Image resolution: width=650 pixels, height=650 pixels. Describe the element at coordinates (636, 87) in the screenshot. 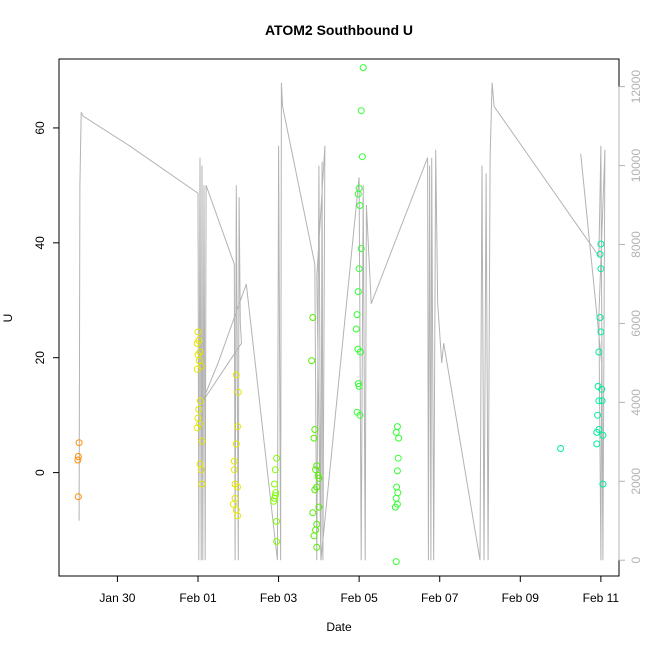

I see `y2-tick-label: 12000` at that location.